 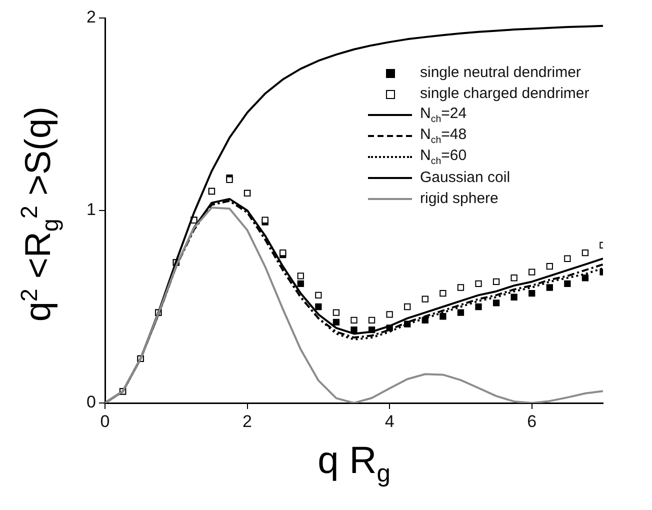 What do you see at coordinates (443, 136) in the screenshot?
I see `legend-label: N$_{ch}$=48` at bounding box center [443, 136].